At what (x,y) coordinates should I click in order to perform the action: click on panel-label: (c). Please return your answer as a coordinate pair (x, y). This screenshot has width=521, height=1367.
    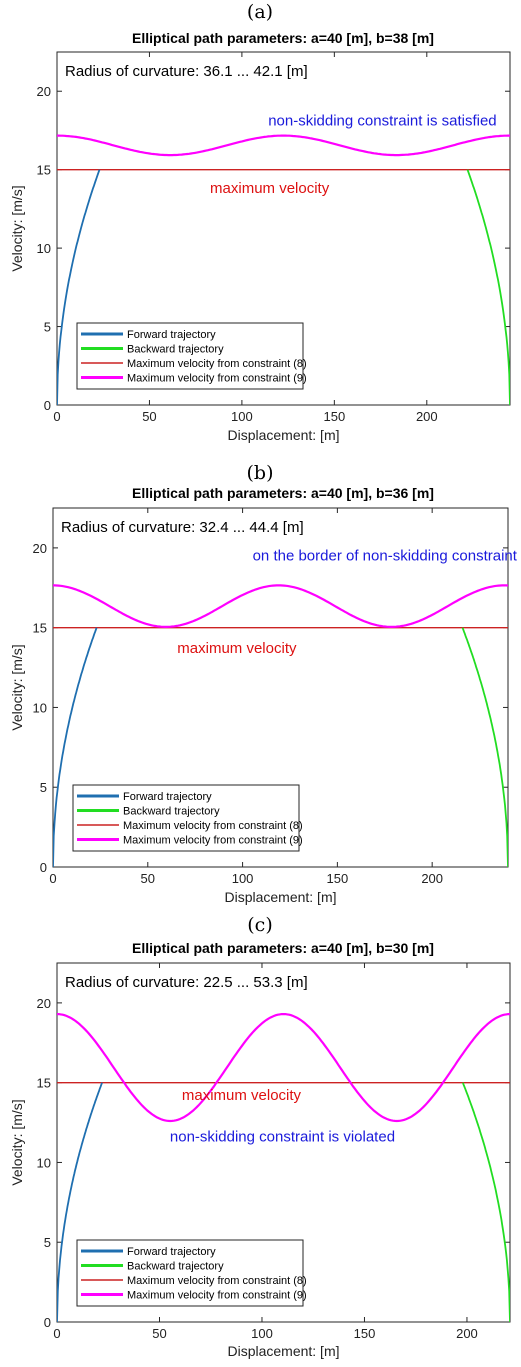
    Looking at the image, I should click on (259, 925).